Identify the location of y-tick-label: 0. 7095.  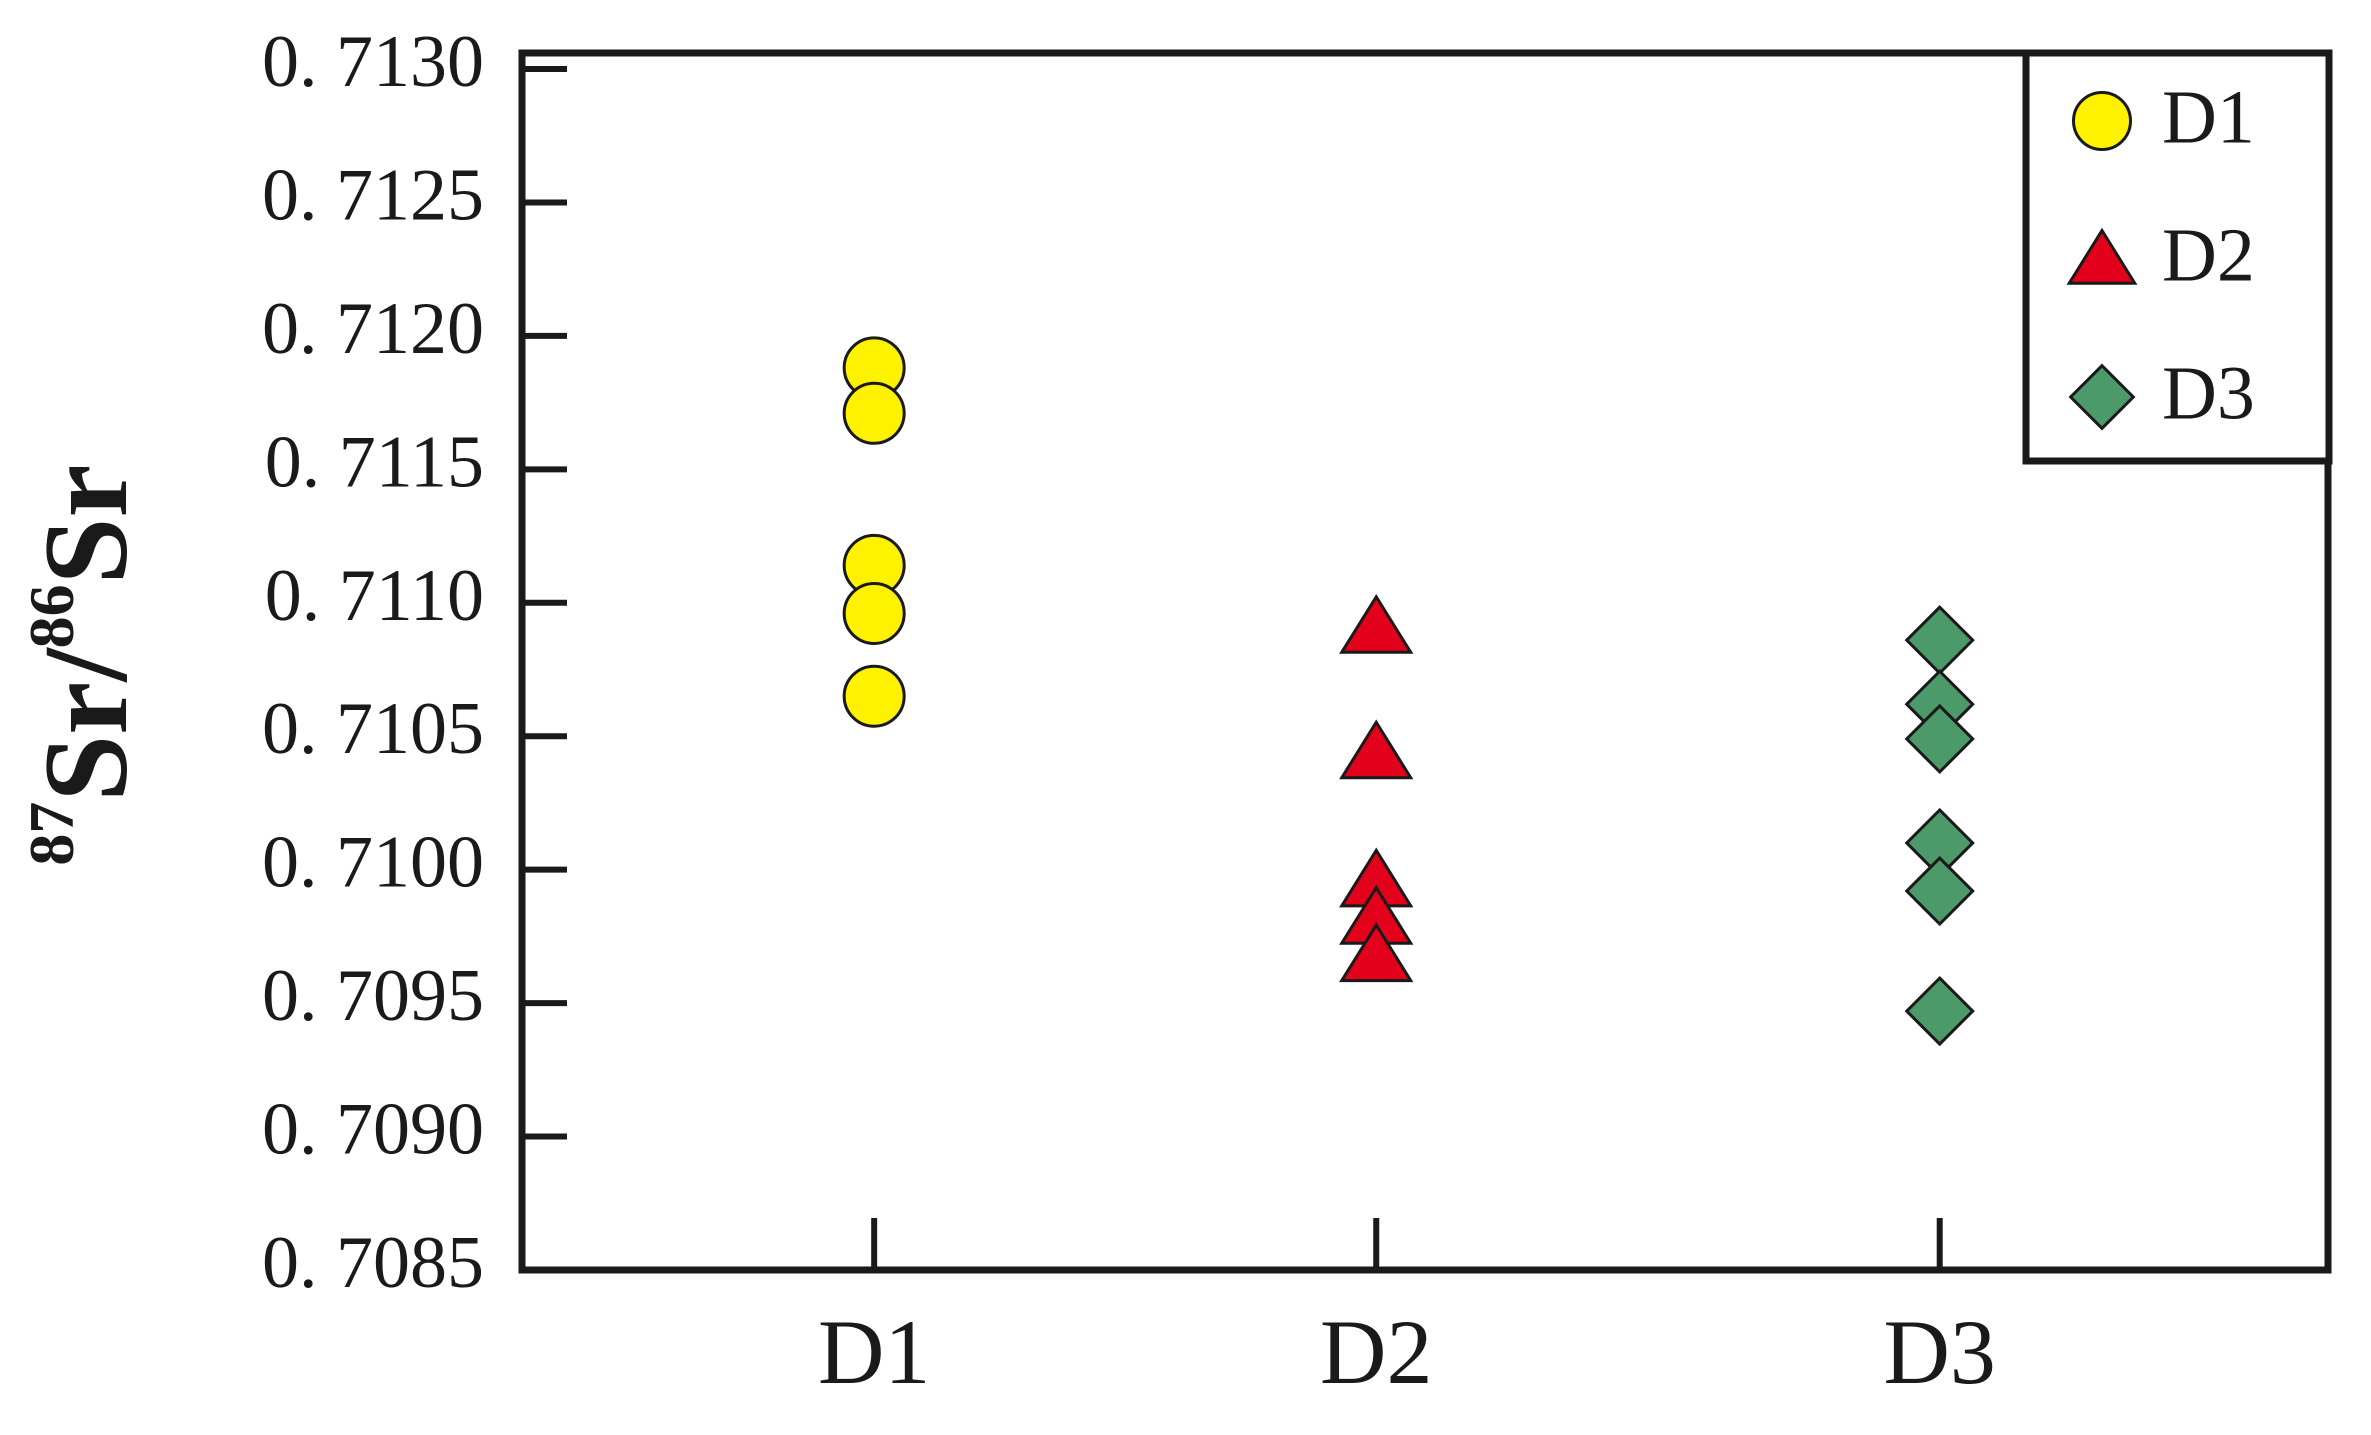
(373, 996).